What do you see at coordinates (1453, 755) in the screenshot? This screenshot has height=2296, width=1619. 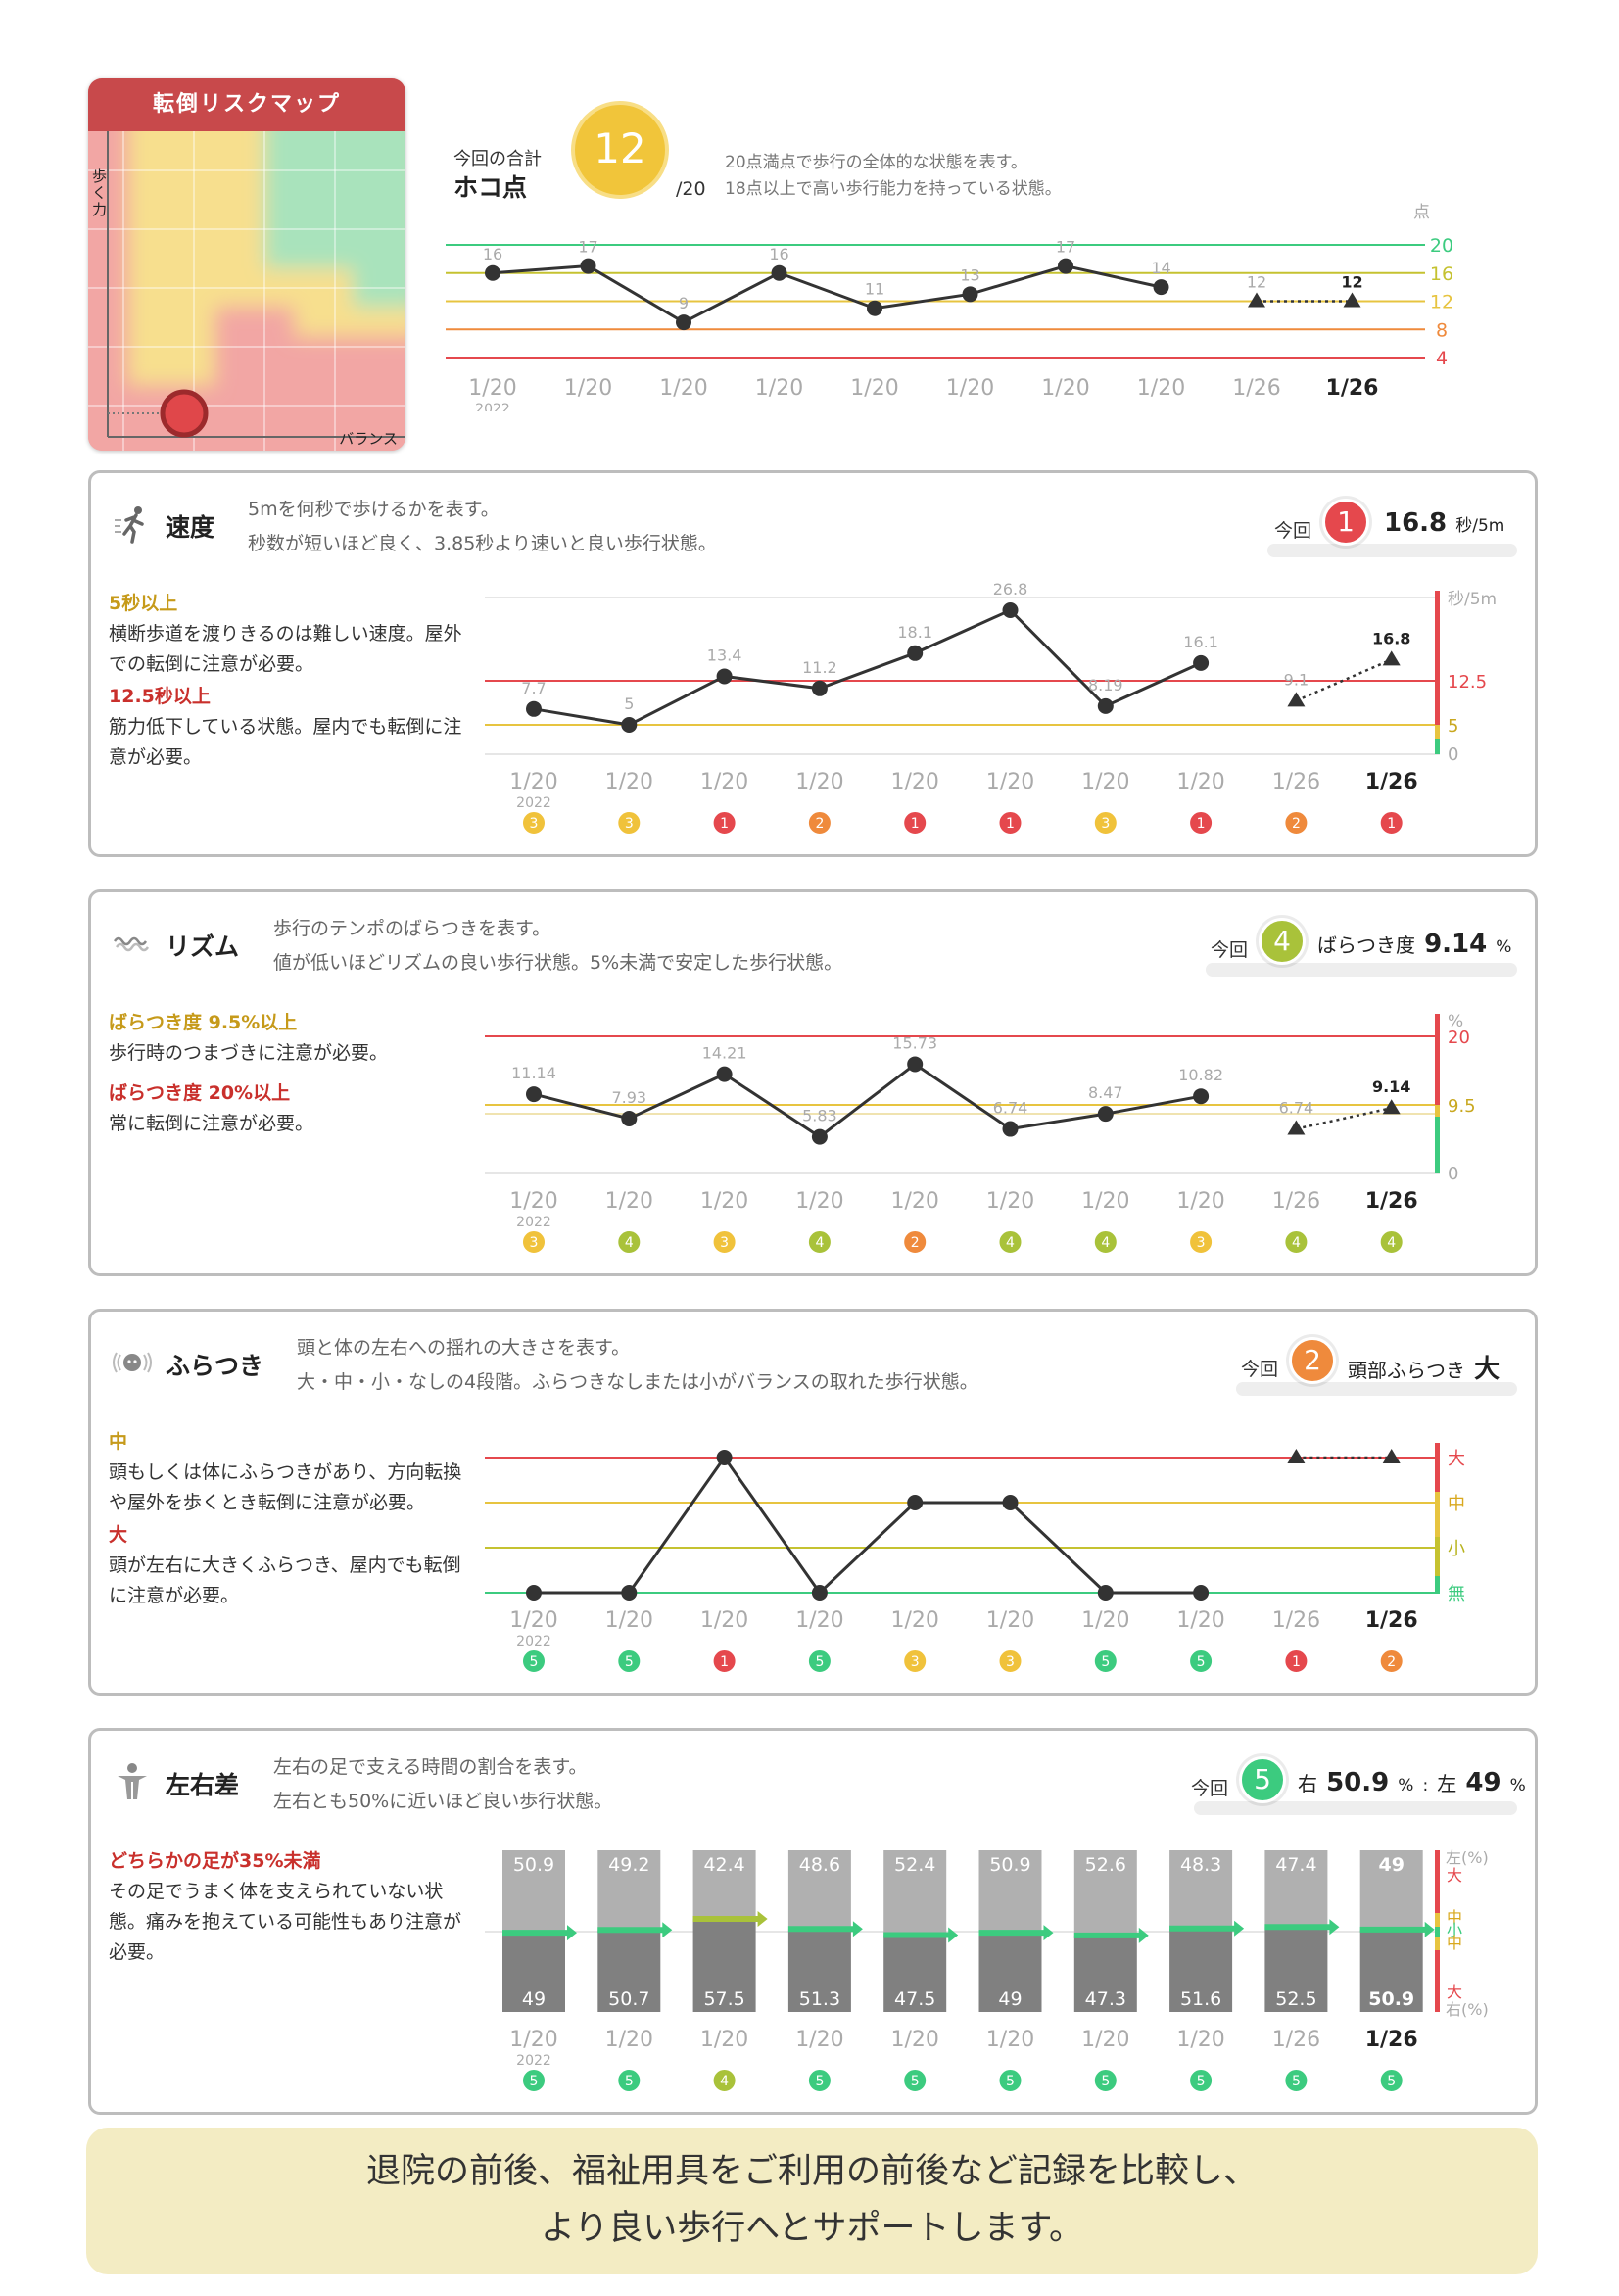 I see `speed-axis-label: 0` at bounding box center [1453, 755].